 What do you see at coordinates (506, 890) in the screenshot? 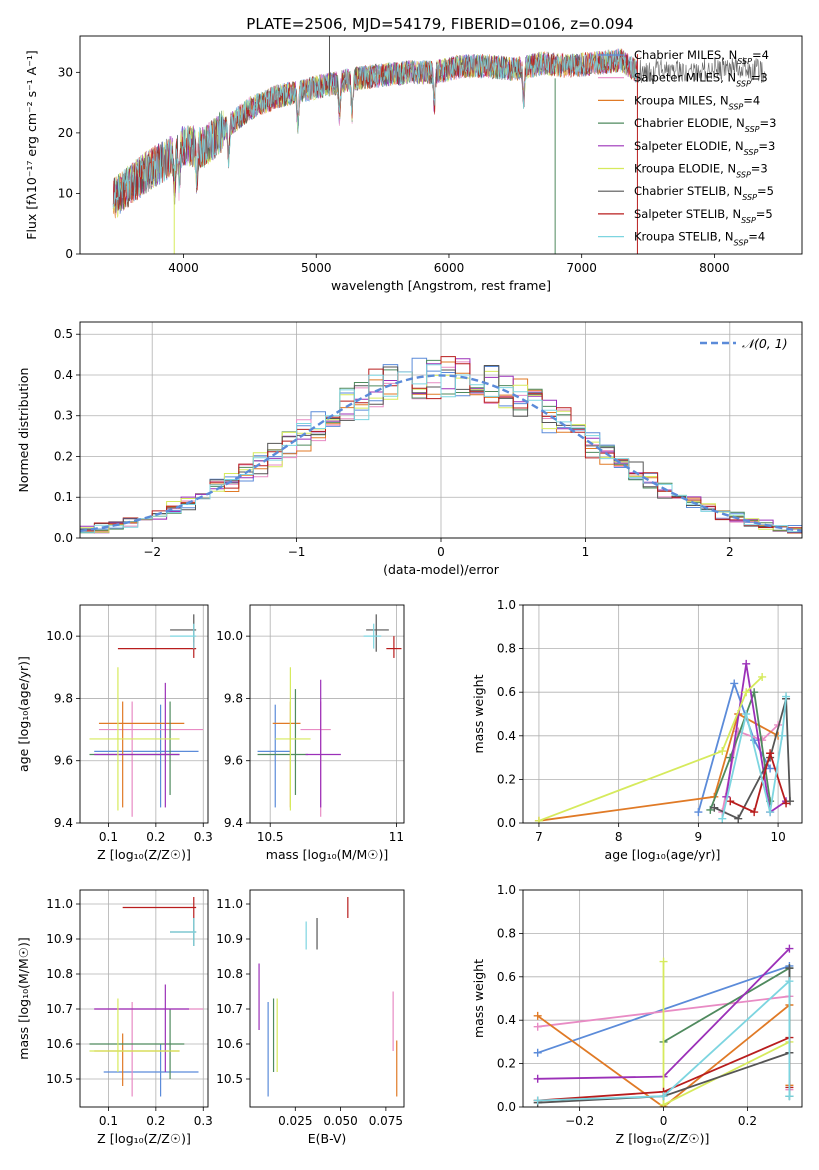
I see `Z-weight-ytick-label: 1.0` at bounding box center [506, 890].